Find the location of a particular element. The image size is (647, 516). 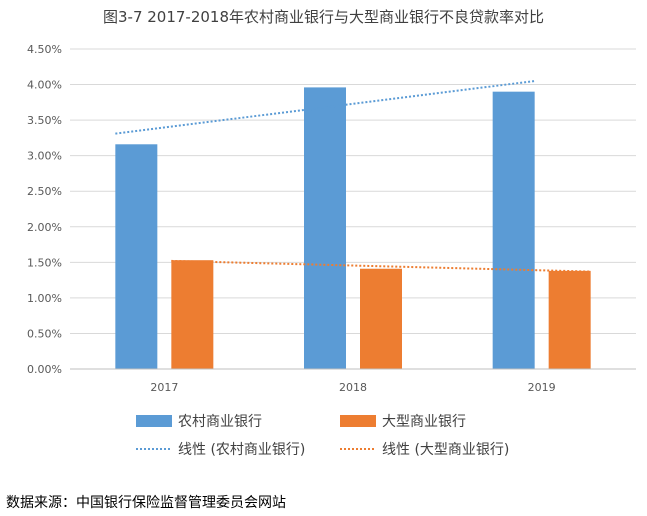

y-tick-label: 2.50% is located at coordinates (44, 191).